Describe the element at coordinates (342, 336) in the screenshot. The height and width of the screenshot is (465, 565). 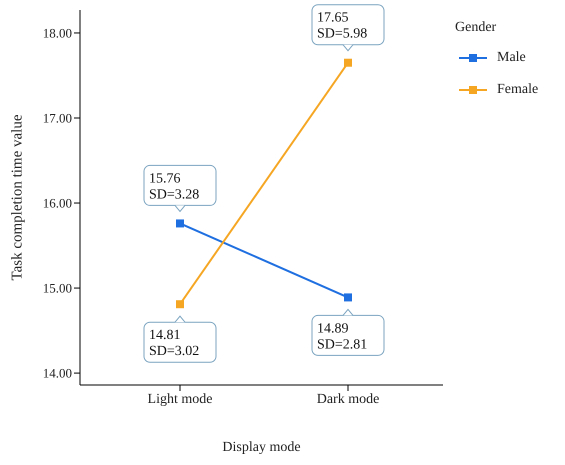
I see `data-label: 14.89 SD=2.81` at that location.